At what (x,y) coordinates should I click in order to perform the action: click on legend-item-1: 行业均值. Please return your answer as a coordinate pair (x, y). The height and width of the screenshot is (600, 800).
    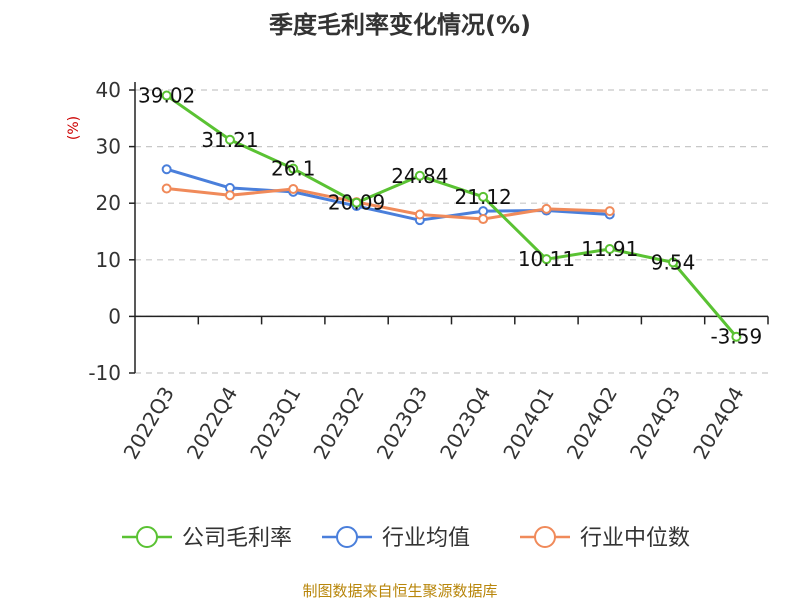
    Looking at the image, I should click on (396, 538).